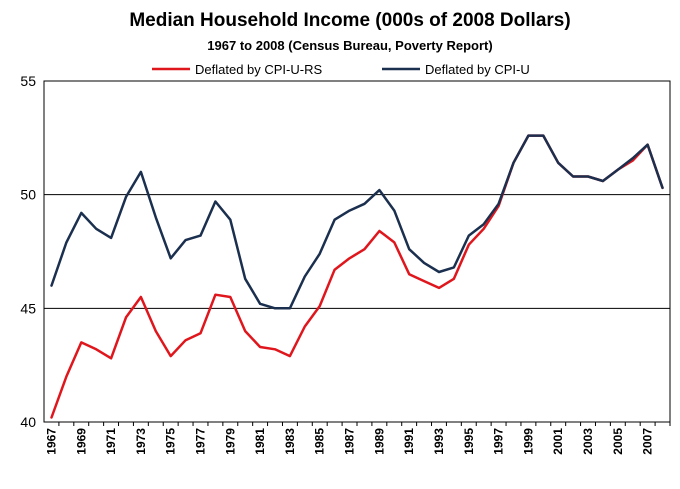 This screenshot has height=489, width=680. I want to click on x-tick-label: 1977, so click(201, 441).